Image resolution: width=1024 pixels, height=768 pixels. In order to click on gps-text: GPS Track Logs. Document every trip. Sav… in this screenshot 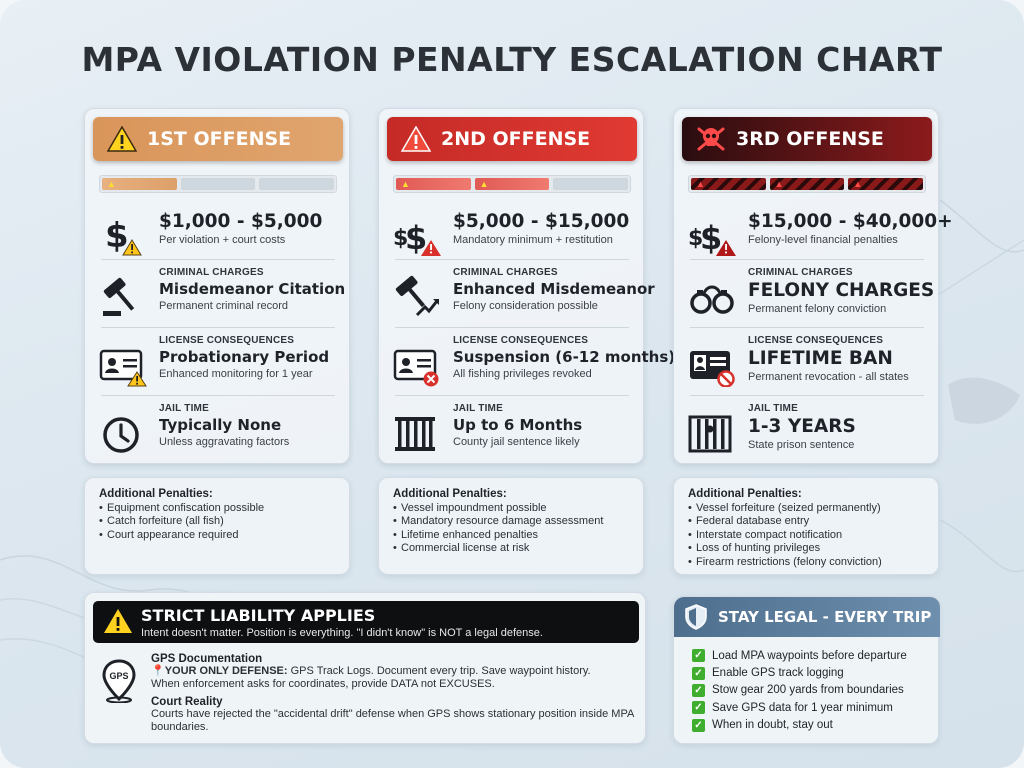, I will do `click(439, 671)`.